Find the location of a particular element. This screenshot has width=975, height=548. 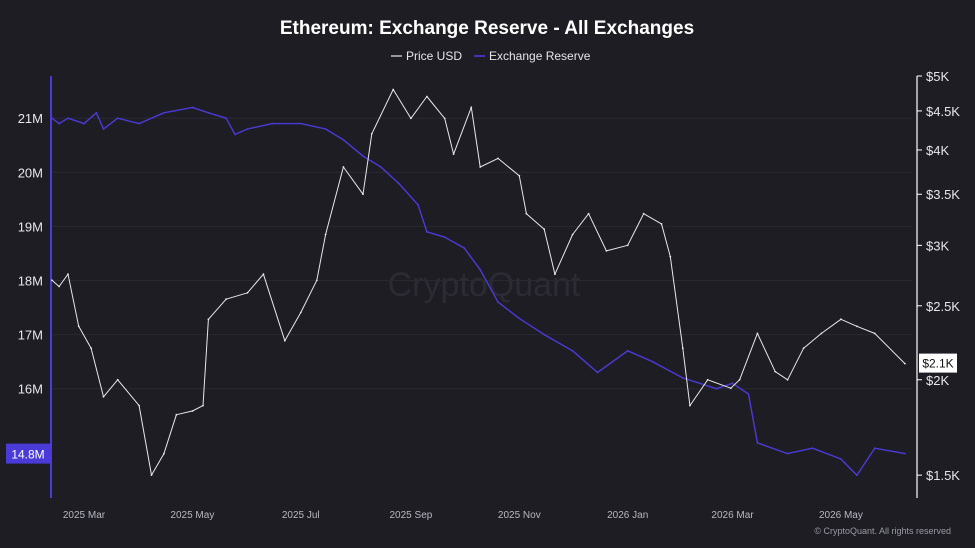

right-tick-label: $5K is located at coordinates (937, 76).